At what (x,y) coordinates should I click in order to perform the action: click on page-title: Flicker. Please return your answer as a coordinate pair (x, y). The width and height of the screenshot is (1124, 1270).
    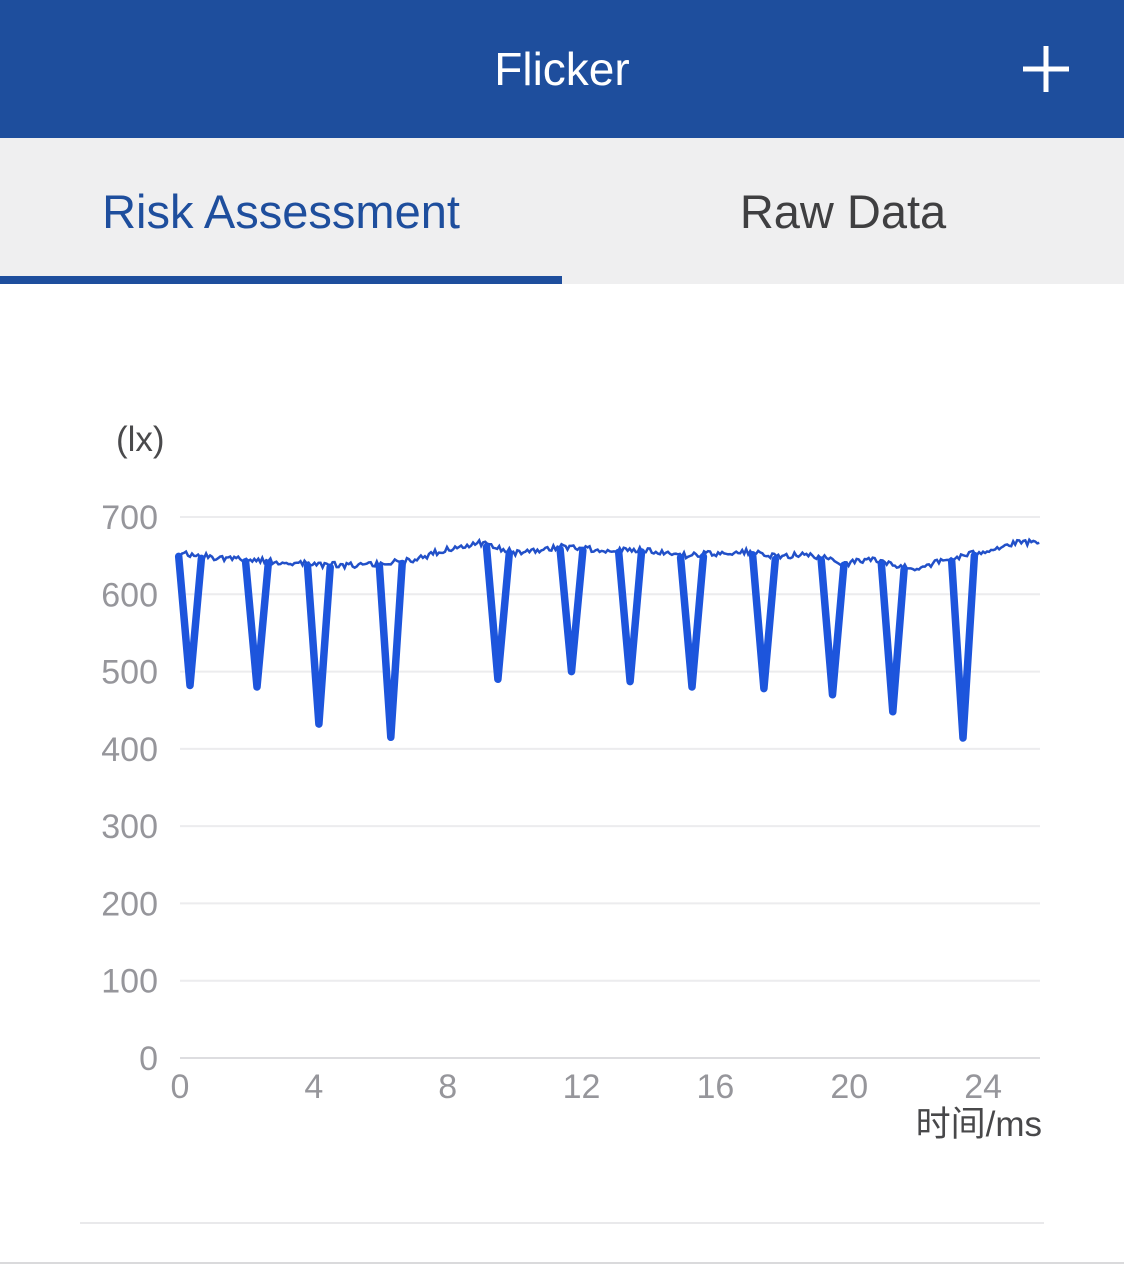
    Looking at the image, I should click on (562, 69).